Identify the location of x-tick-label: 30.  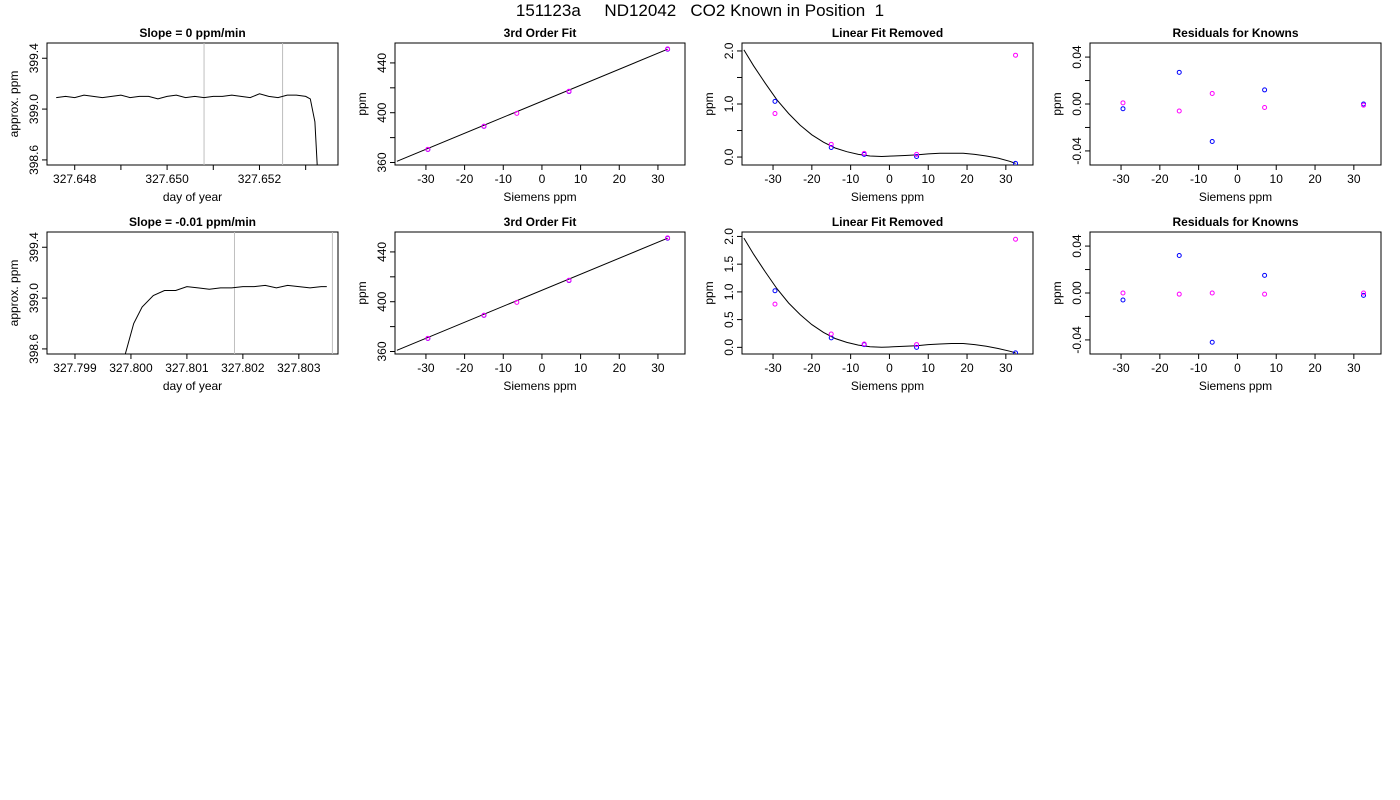
(1006, 368).